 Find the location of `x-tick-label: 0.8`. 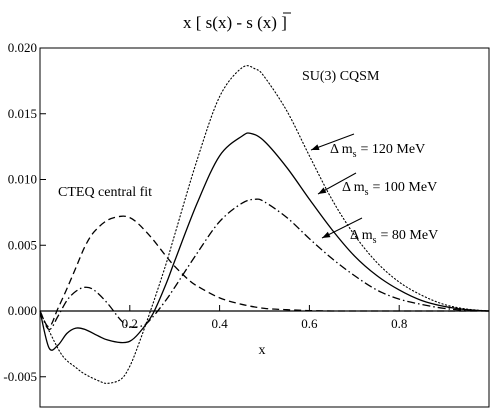

x-tick-label: 0.8 is located at coordinates (399, 323).